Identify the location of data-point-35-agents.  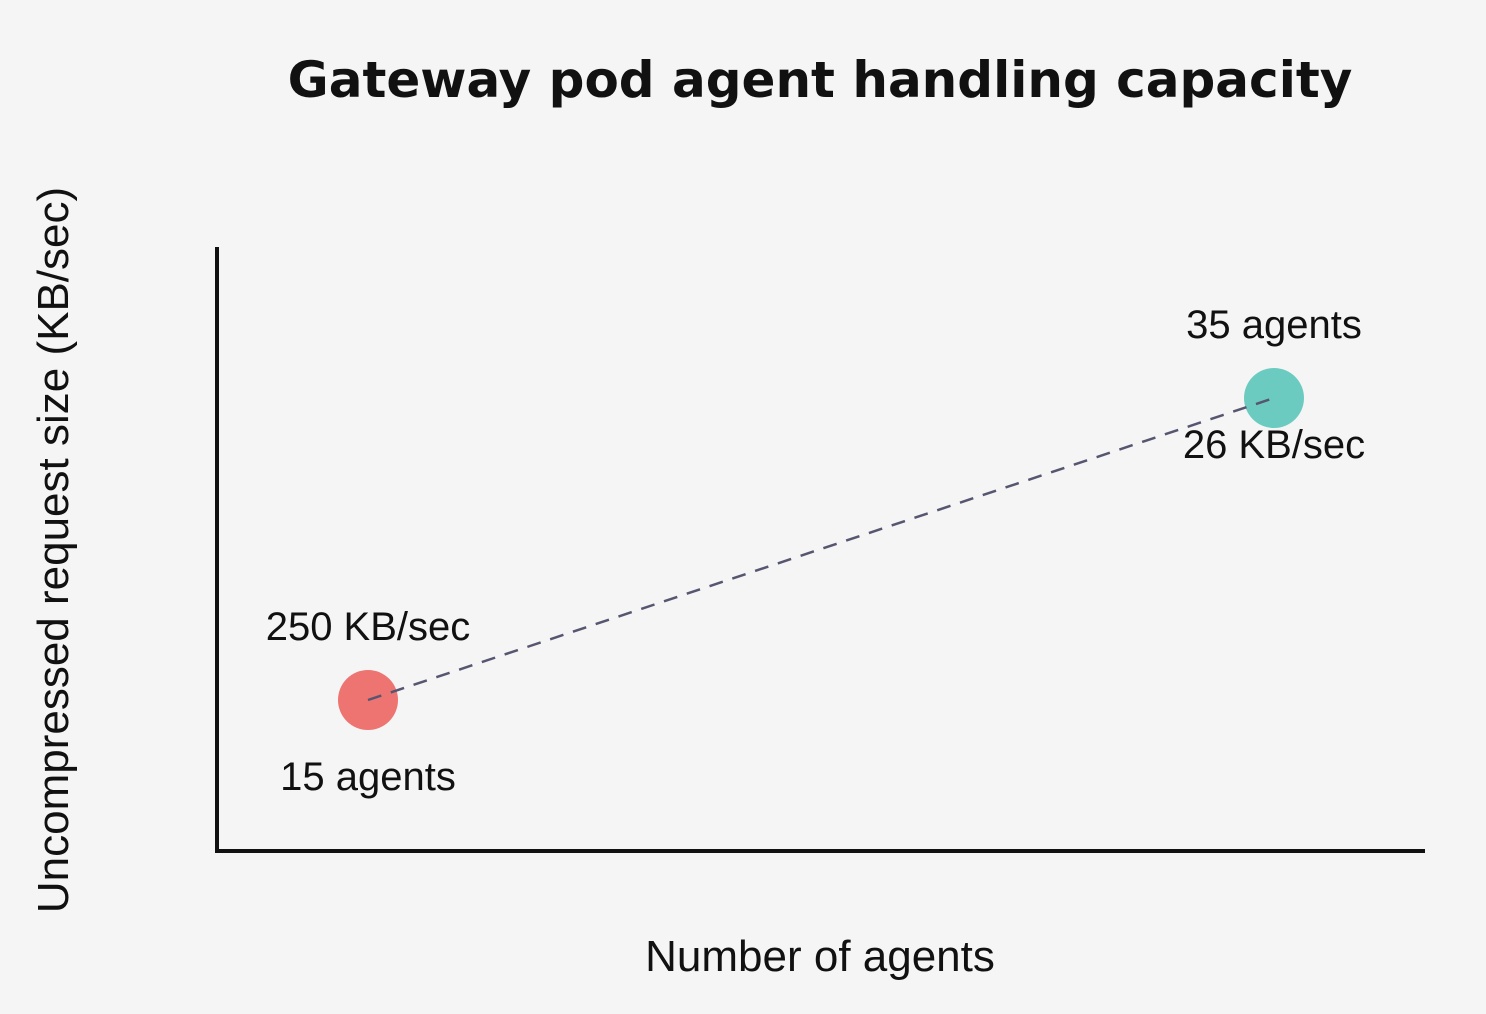
(1274, 398).